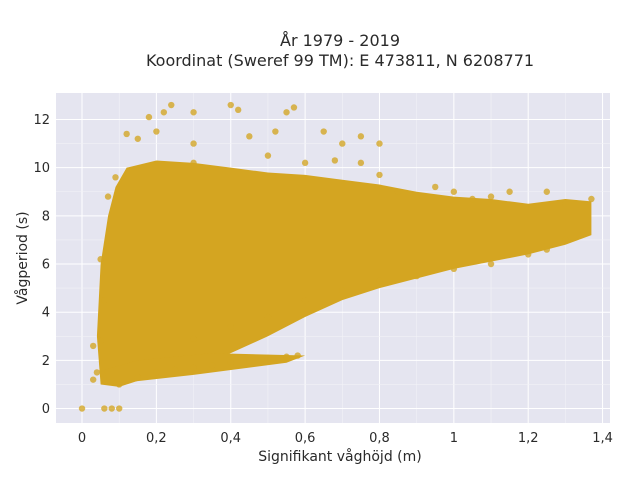 The image size is (640, 480). Describe the element at coordinates (46, 361) in the screenshot. I see `y-tick-label: 2` at that location.